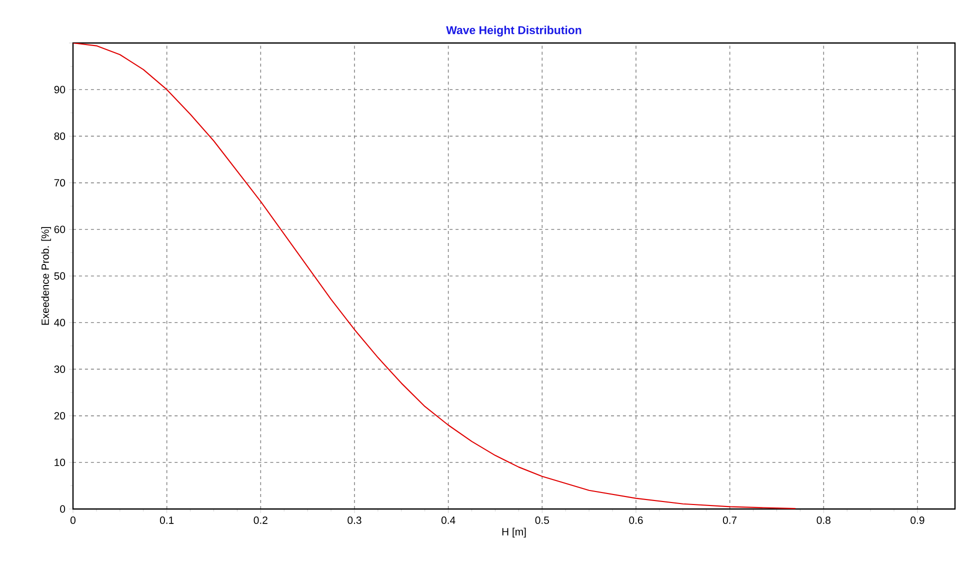 This screenshot has height=567, width=958. What do you see at coordinates (63, 509) in the screenshot?
I see `y-tick-label: 0` at bounding box center [63, 509].